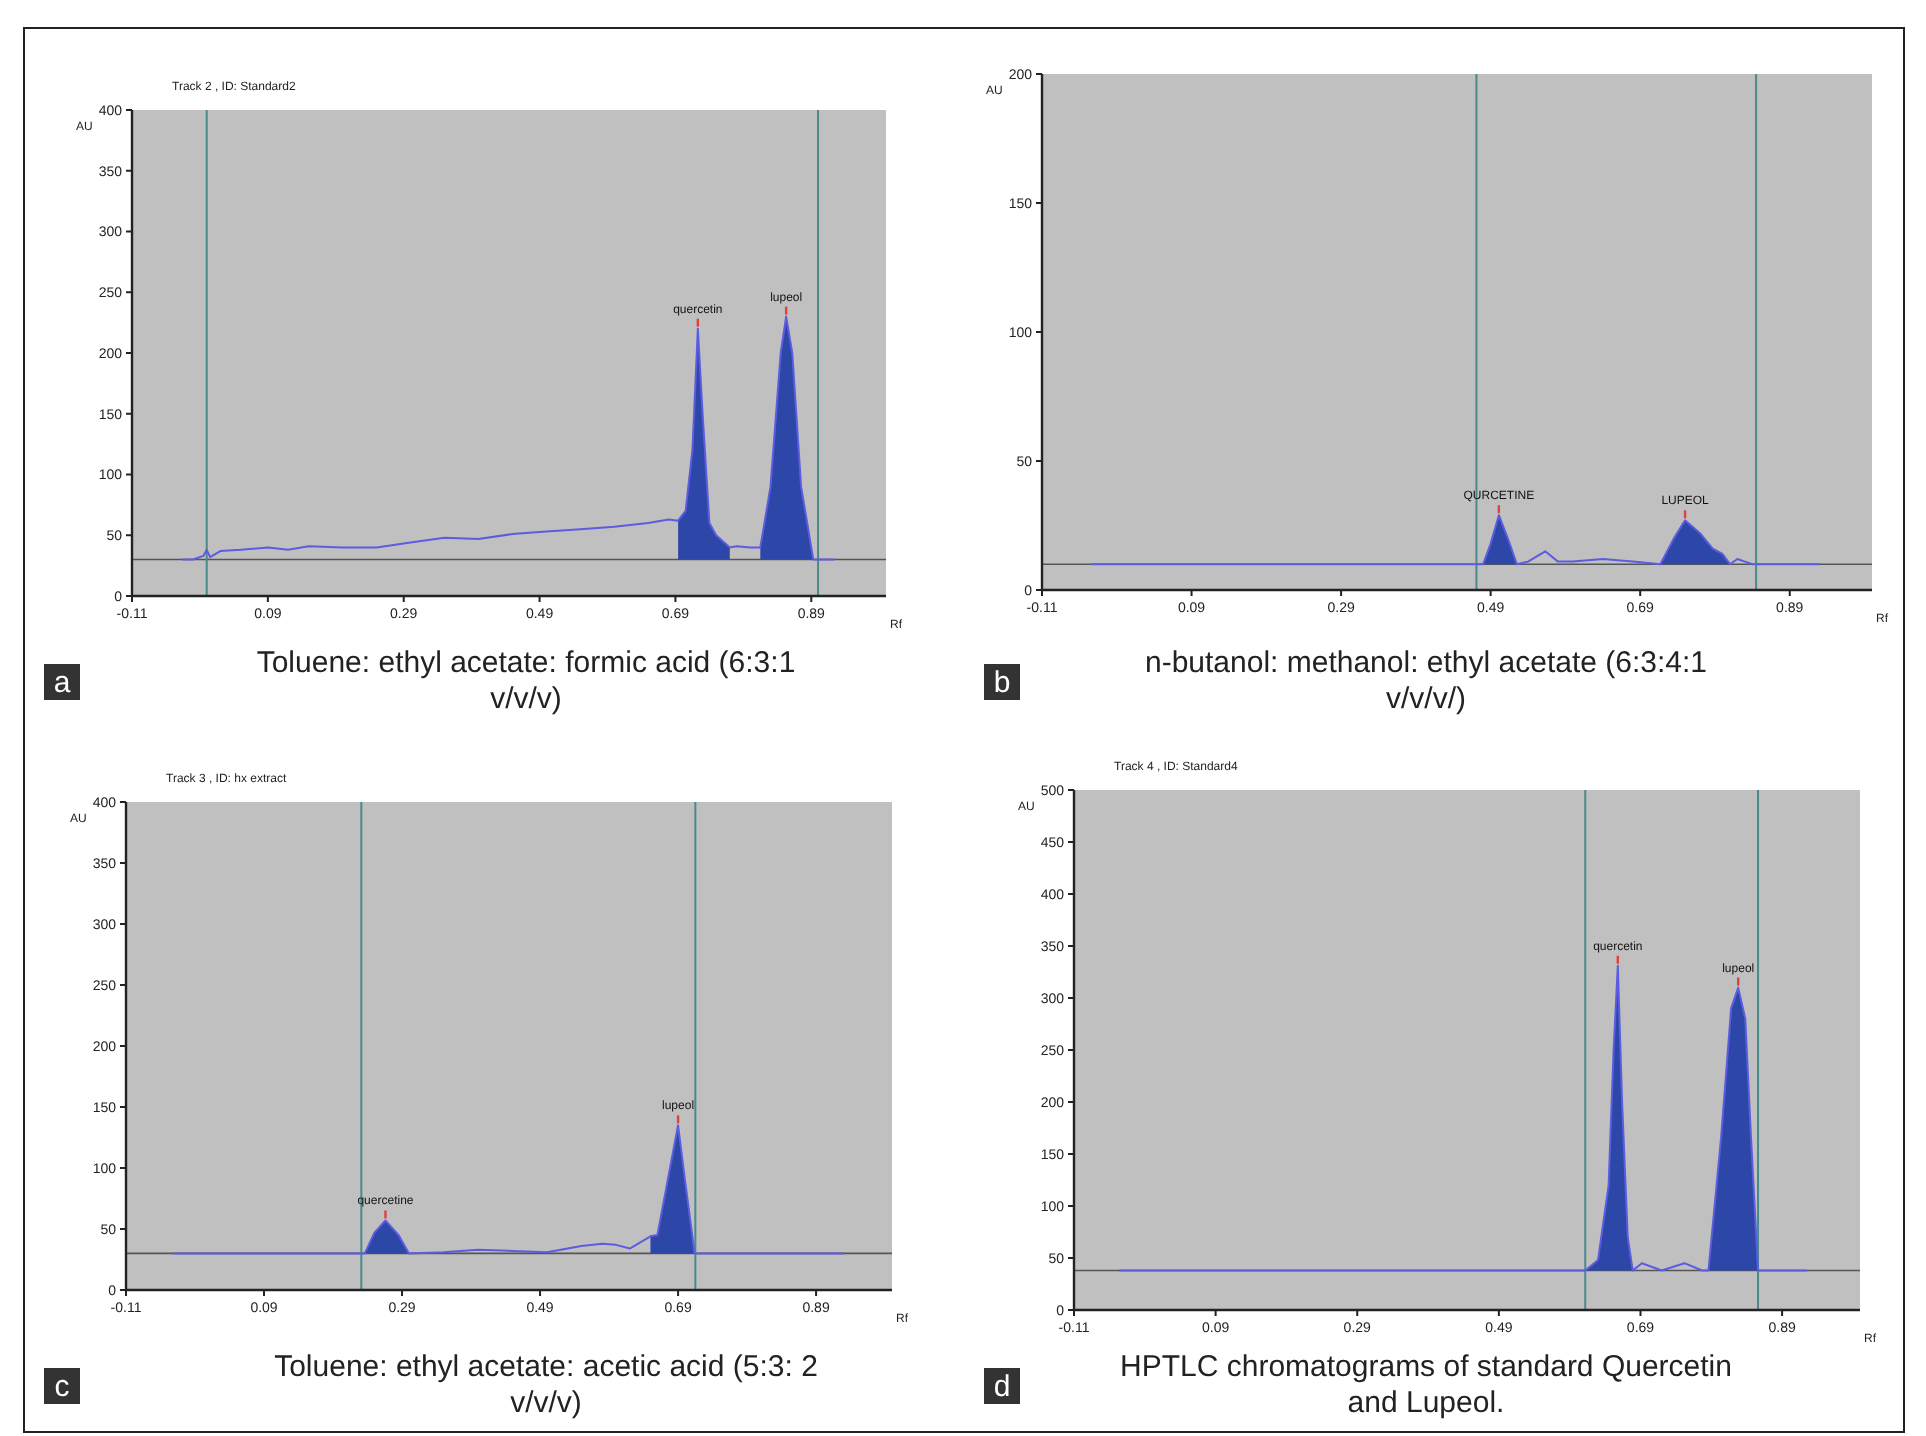 The image size is (1926, 1436). Describe the element at coordinates (1426, 1385) in the screenshot. I see `text: HPTLC chromatograms of standard Quercetin and Lupeol.` at that location.